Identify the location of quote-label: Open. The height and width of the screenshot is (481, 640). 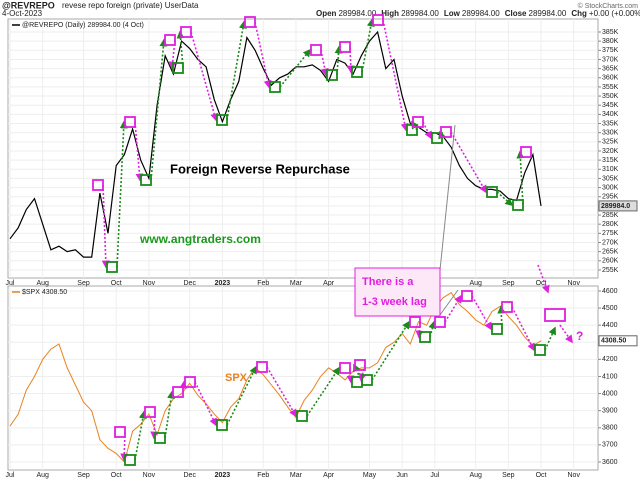
(326, 13).